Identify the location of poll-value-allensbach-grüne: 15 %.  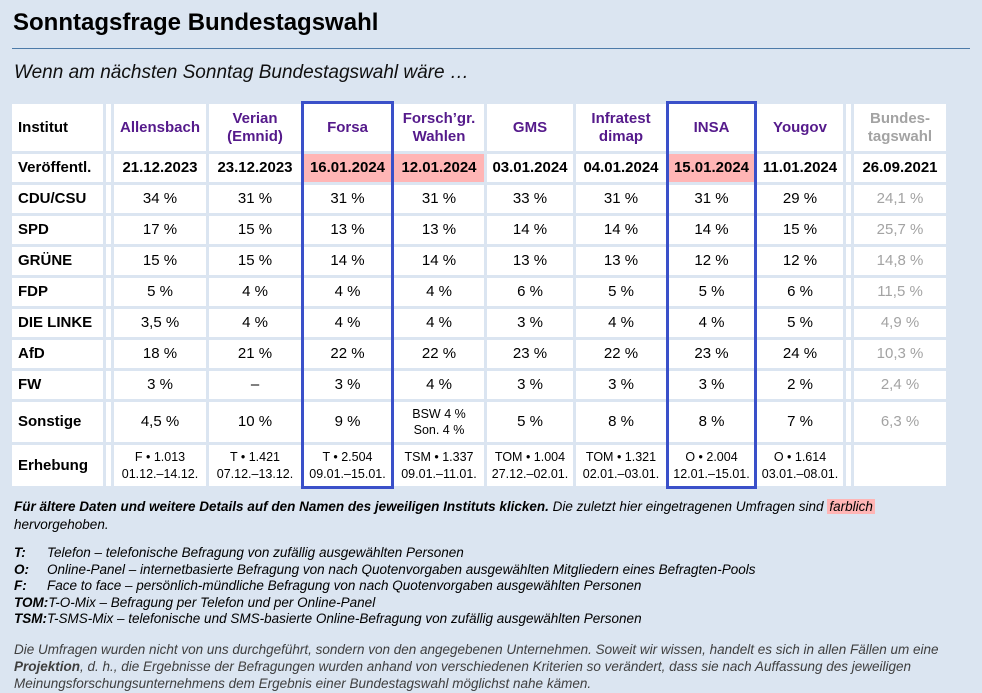
(160, 261).